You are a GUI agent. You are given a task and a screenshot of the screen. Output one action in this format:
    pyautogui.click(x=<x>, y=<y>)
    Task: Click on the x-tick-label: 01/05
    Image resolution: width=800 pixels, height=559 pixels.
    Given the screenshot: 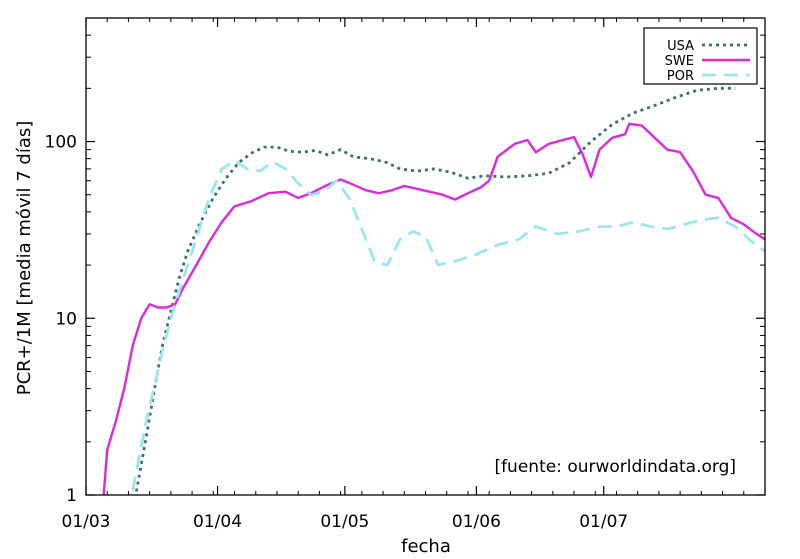 What is the action you would take?
    pyautogui.click(x=344, y=522)
    